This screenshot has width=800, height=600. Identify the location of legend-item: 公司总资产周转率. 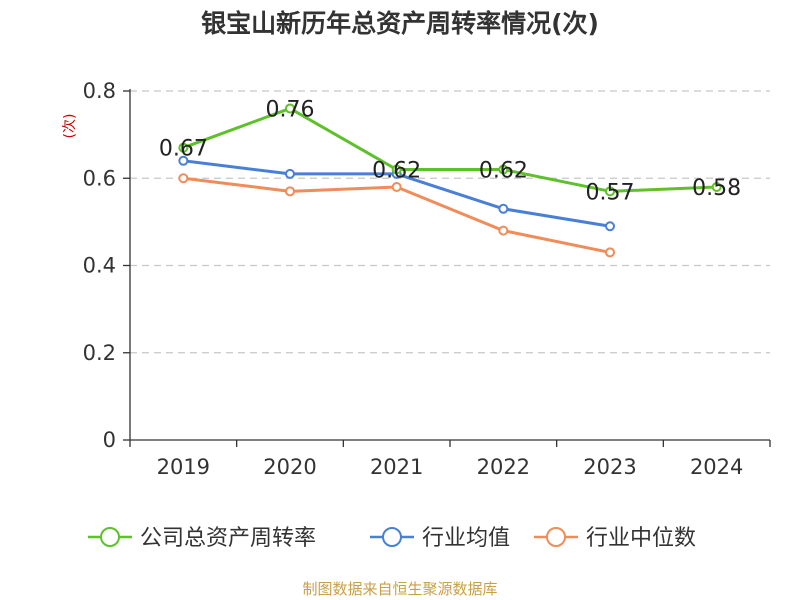
(202, 538).